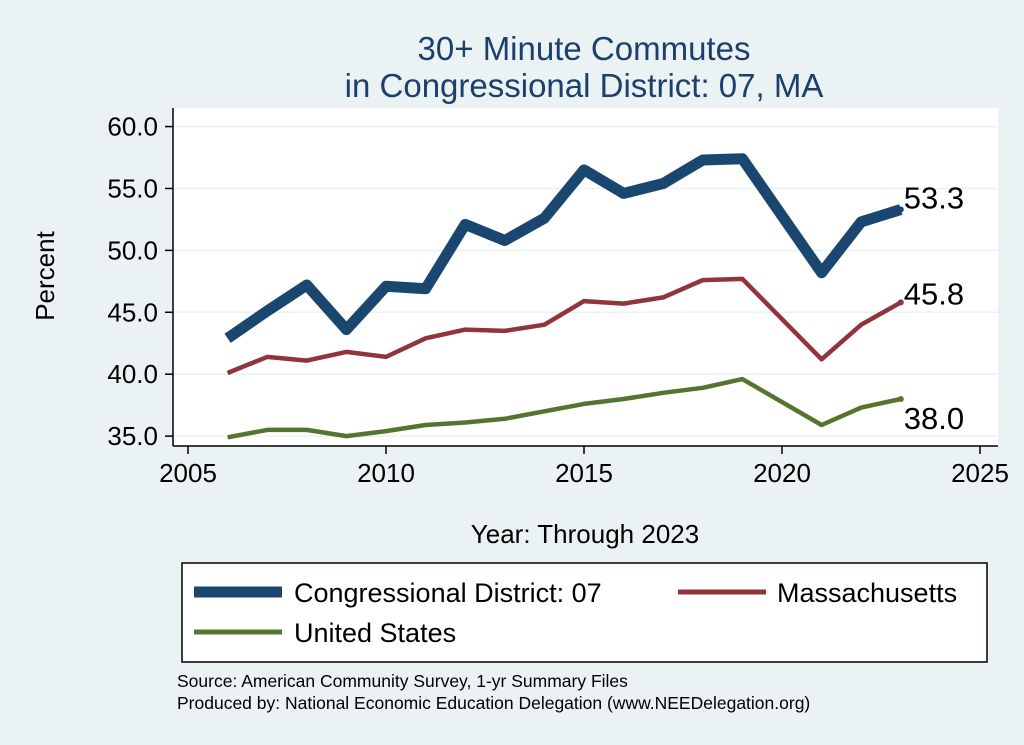 This screenshot has height=745, width=1024. Describe the element at coordinates (45, 275) in the screenshot. I see `y-axis-title: Percent` at that location.